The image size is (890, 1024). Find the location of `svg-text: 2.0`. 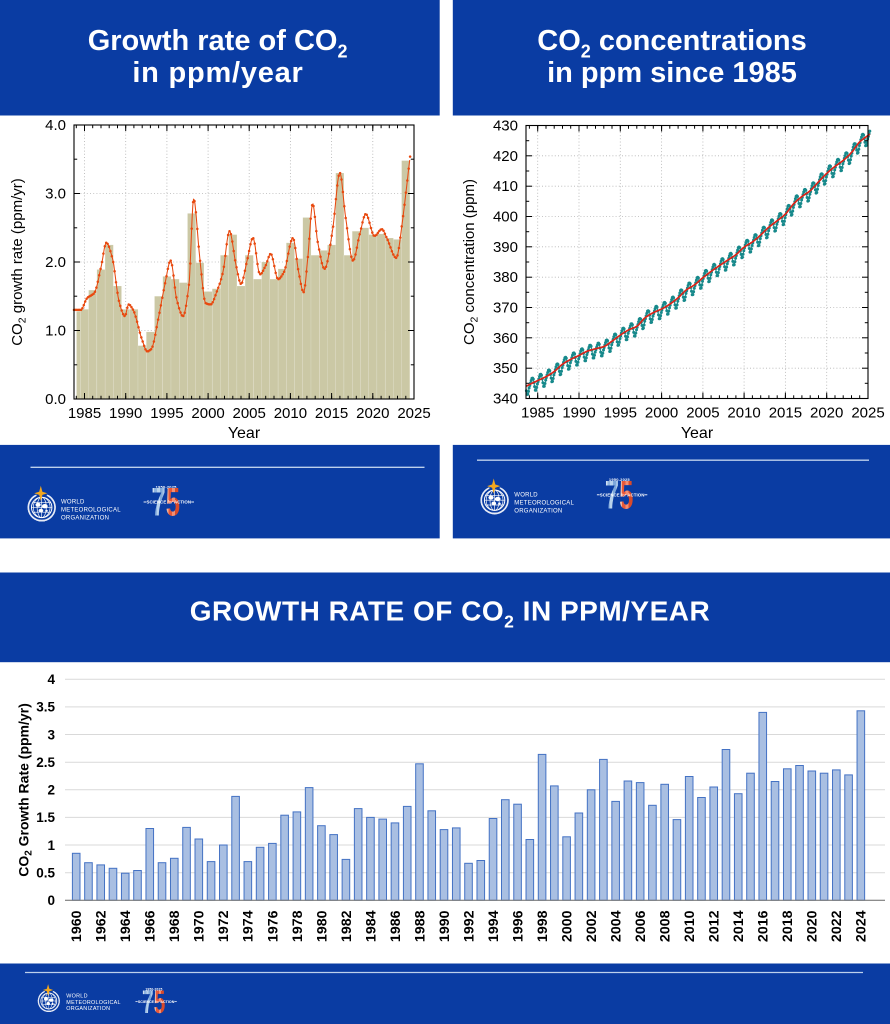

svg-text: 2.0 is located at coordinates (55, 262).